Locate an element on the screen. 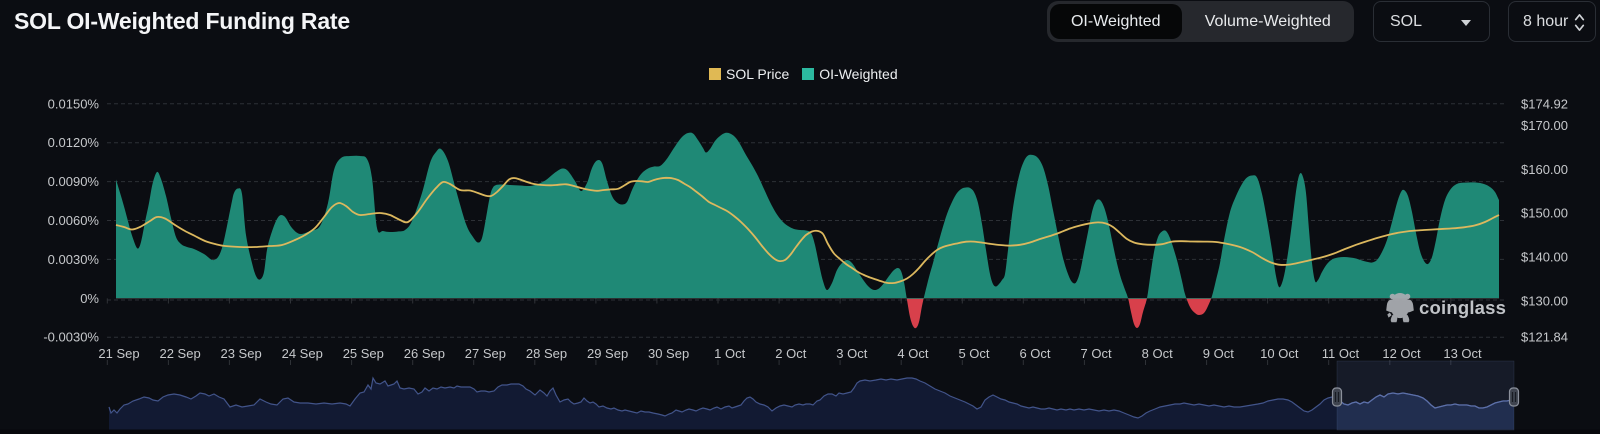 The width and height of the screenshot is (1600, 434). svg-text: 0.0060% is located at coordinates (74, 220).